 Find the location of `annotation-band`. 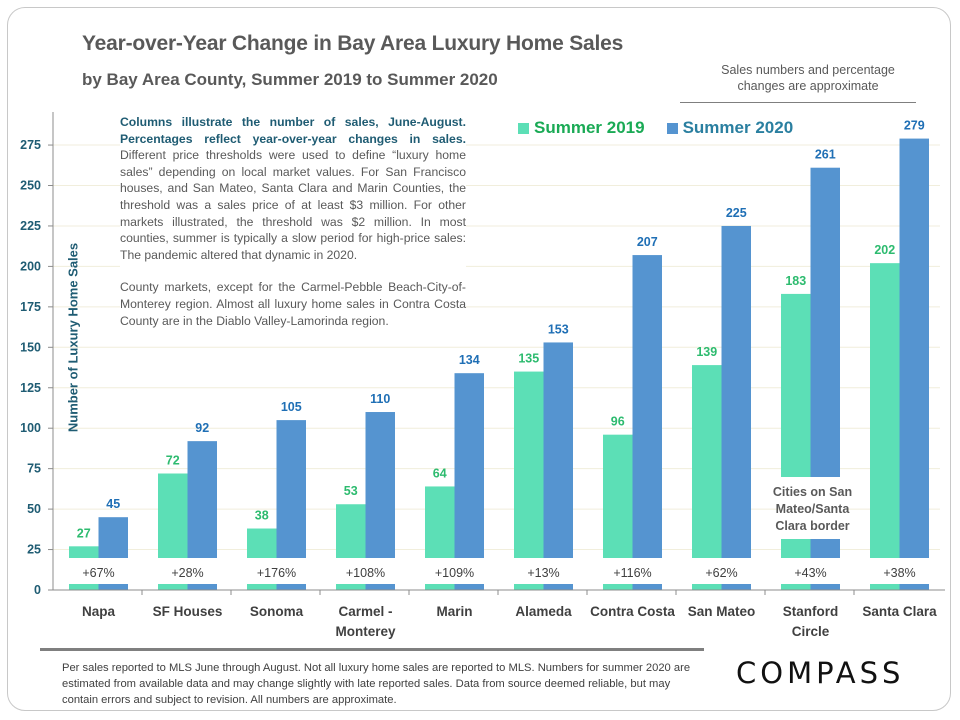

annotation-band is located at coordinates (812, 508).